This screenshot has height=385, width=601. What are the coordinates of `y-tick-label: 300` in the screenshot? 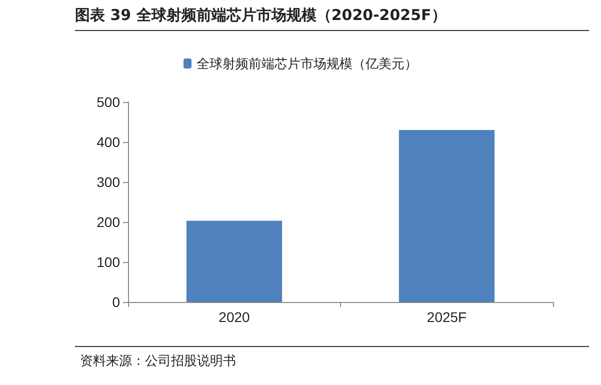 It's located at (108, 182).